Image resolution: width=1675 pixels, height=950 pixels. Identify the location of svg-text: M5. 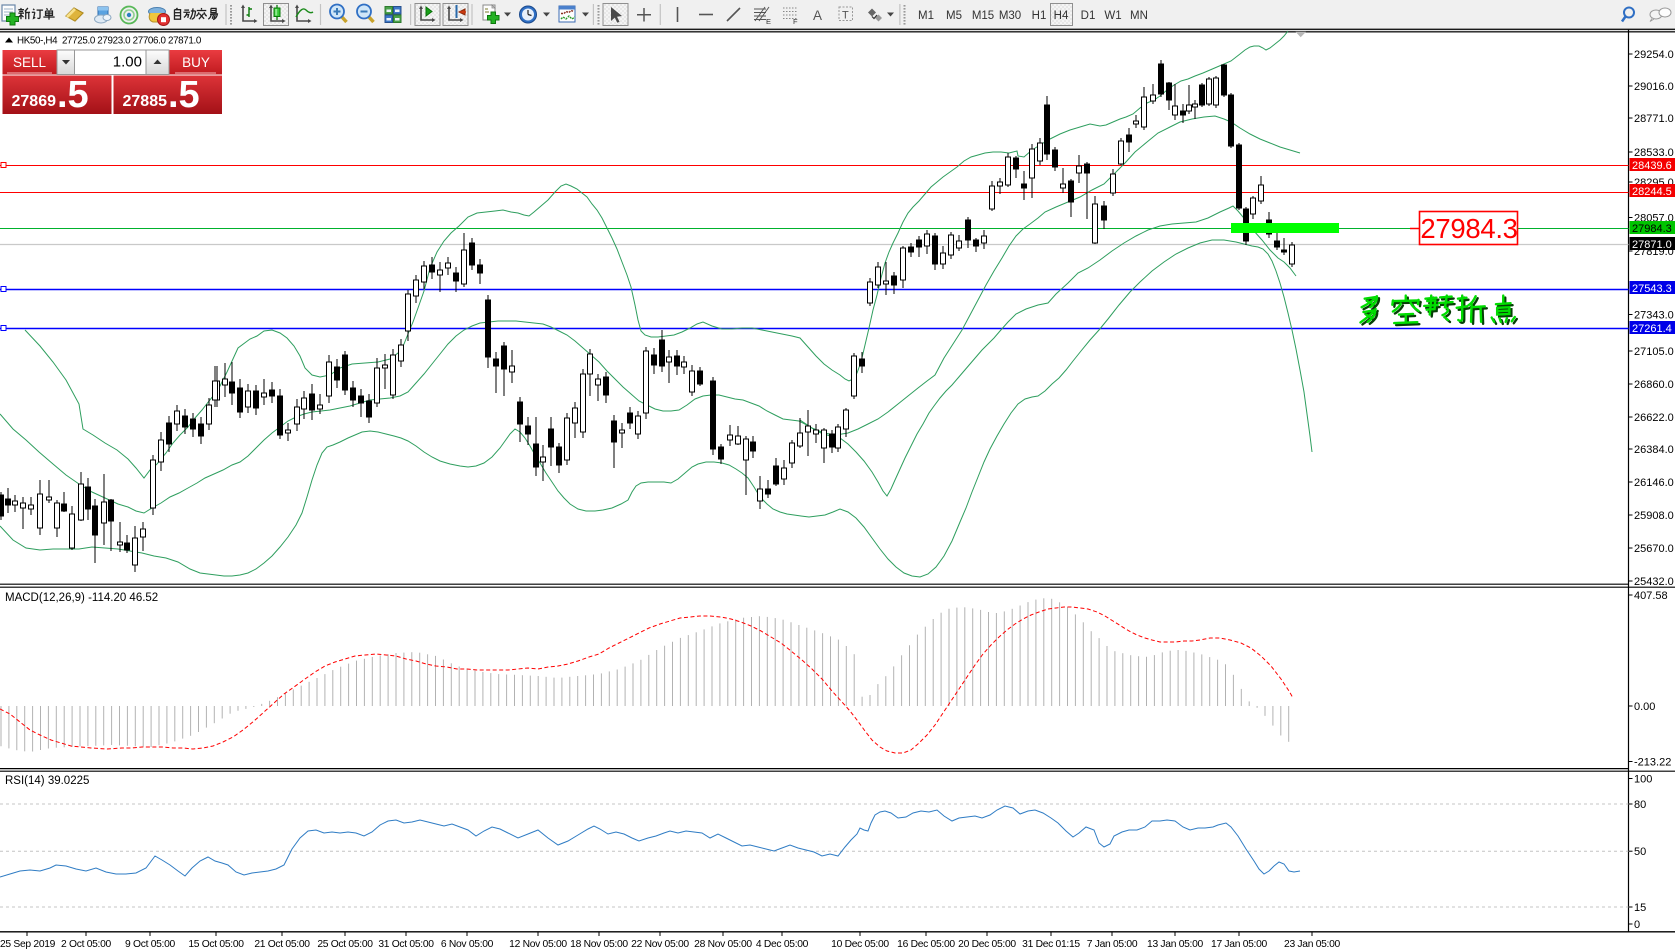
(954, 16).